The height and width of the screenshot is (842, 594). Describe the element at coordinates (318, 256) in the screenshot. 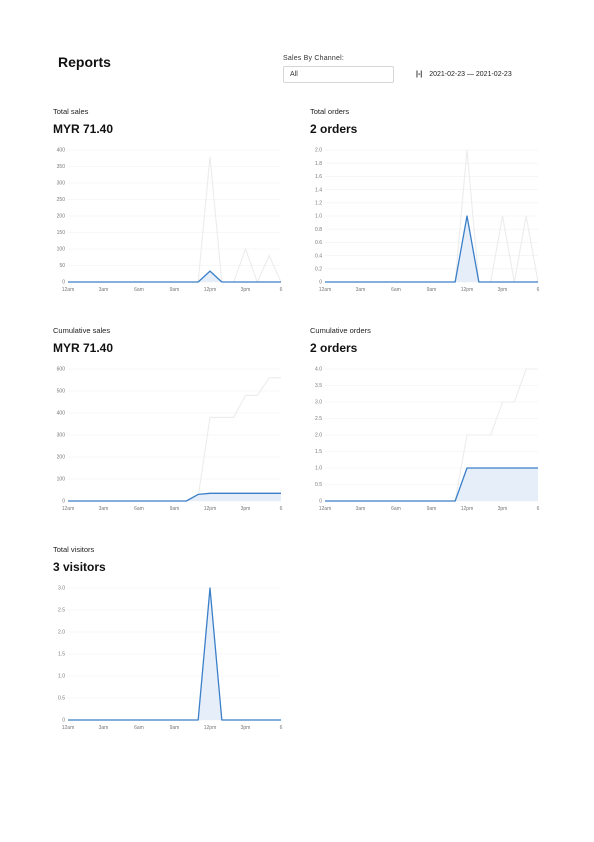

I see `y-tick-label: 0.4` at that location.